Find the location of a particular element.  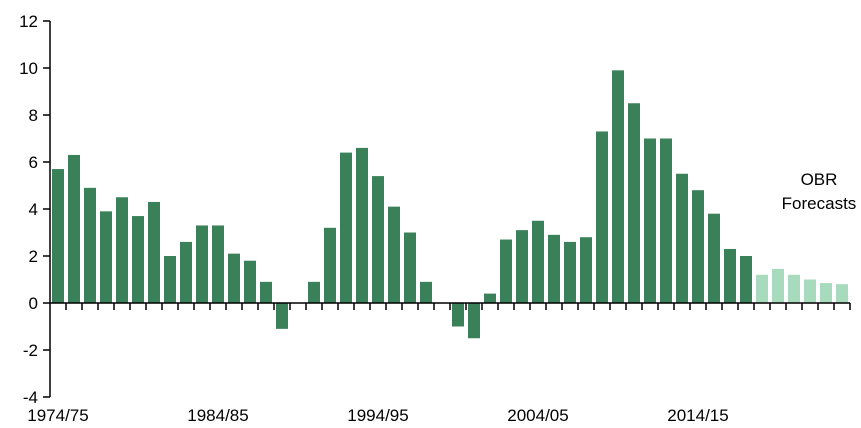

x-tick-label-1994-95: 1994/95 is located at coordinates (377, 415).